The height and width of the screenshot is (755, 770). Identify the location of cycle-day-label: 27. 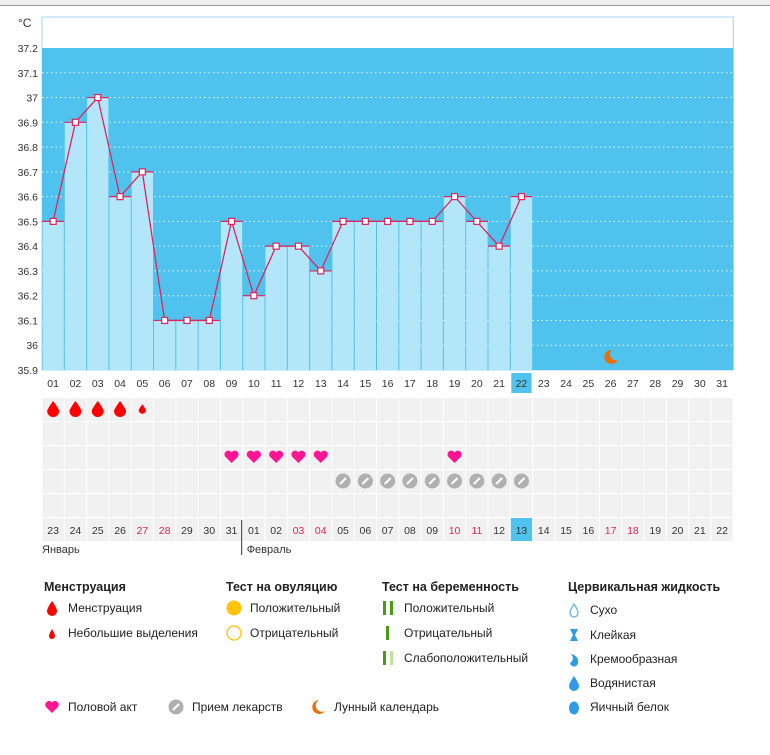
(633, 384).